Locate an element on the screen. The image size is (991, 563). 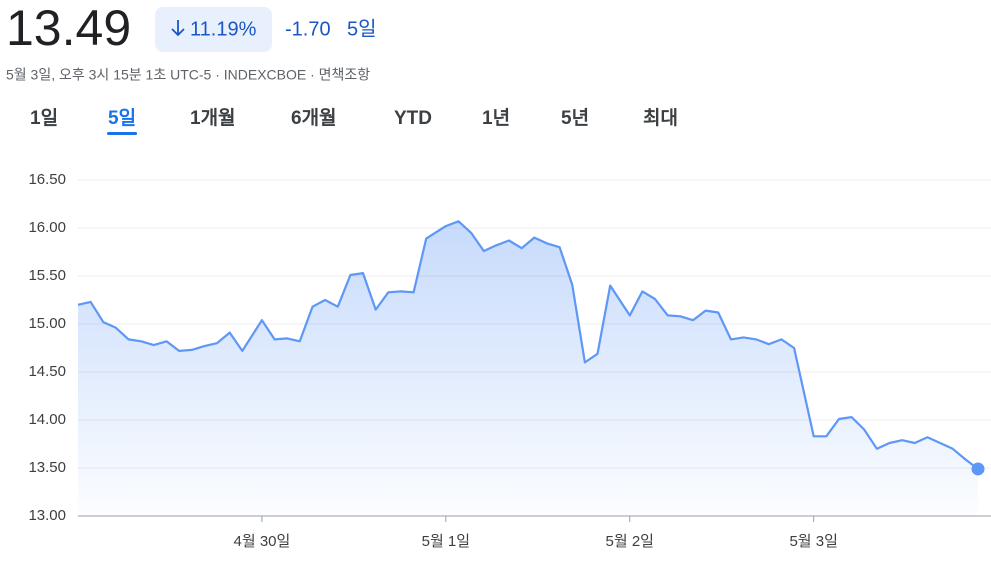
period: 5일 is located at coordinates (362, 28).